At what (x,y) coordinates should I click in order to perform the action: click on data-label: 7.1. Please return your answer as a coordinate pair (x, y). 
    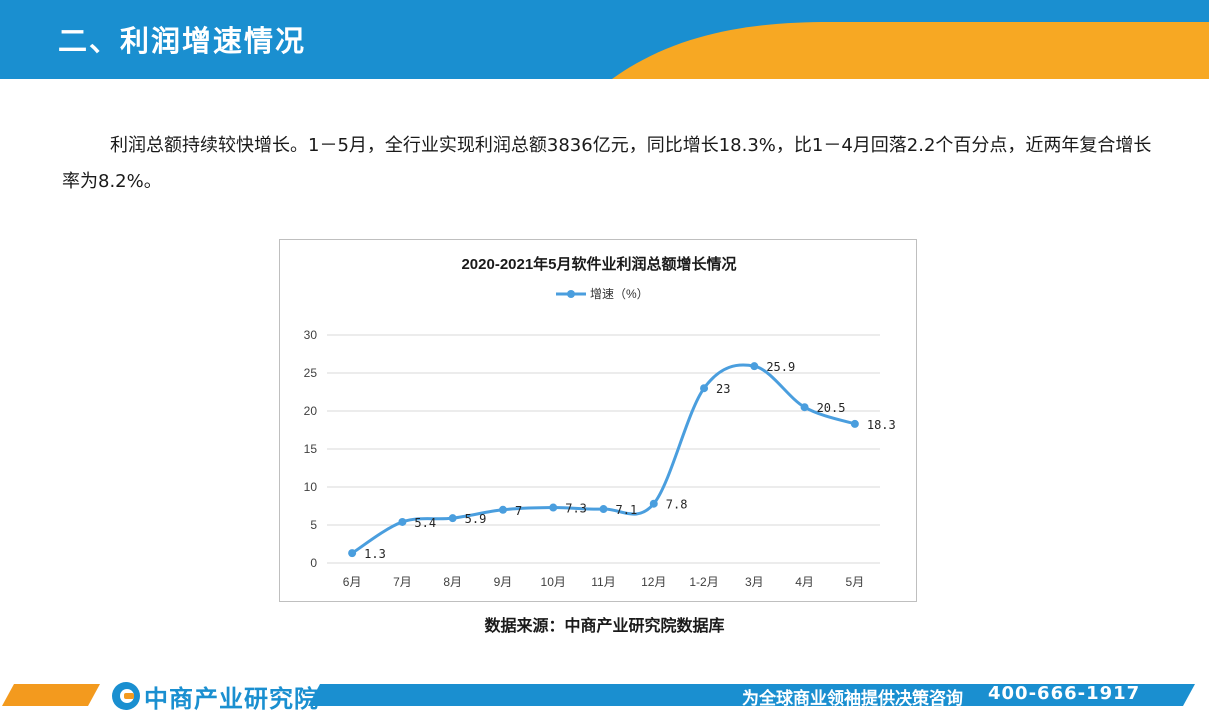
    Looking at the image, I should click on (627, 510).